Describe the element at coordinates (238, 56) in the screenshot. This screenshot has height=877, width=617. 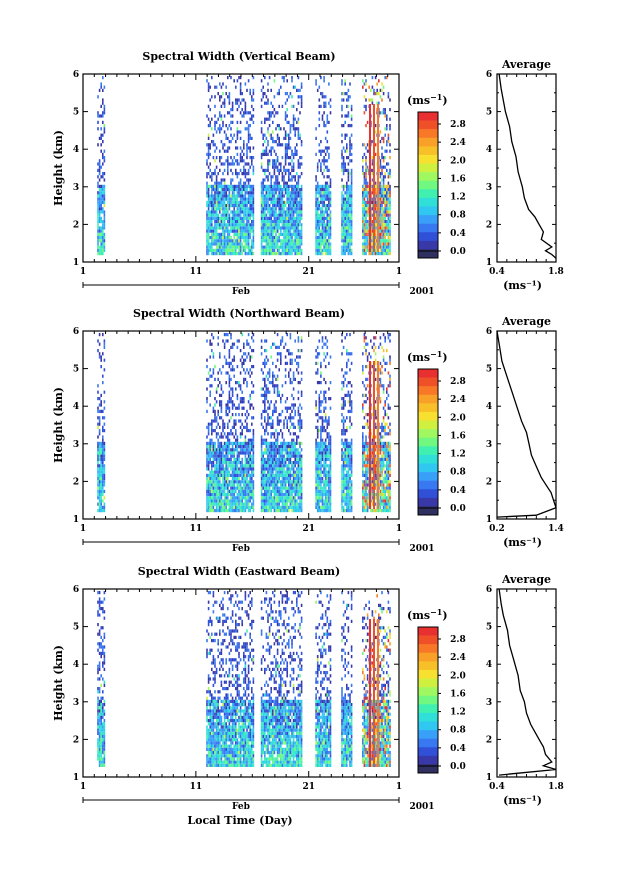
I see `panel-title: Spectral Width (Vertical Beam)` at that location.